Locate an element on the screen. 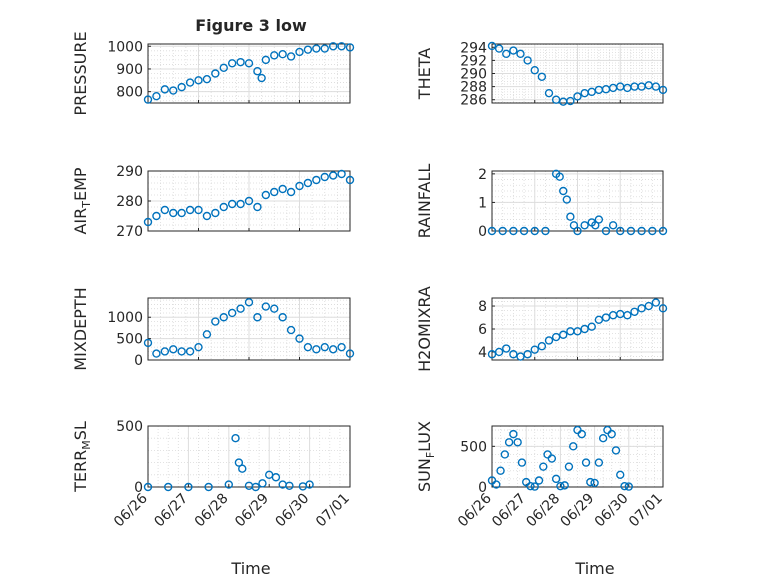  h2omixra-y-tick-label: 8 is located at coordinates (482, 307).